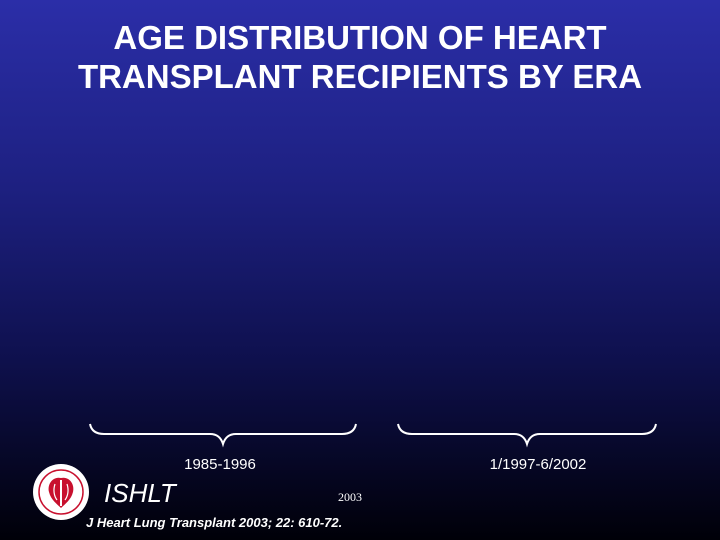 Image resolution: width=720 pixels, height=540 pixels. Describe the element at coordinates (527, 435) in the screenshot. I see `era-brace-right` at that location.